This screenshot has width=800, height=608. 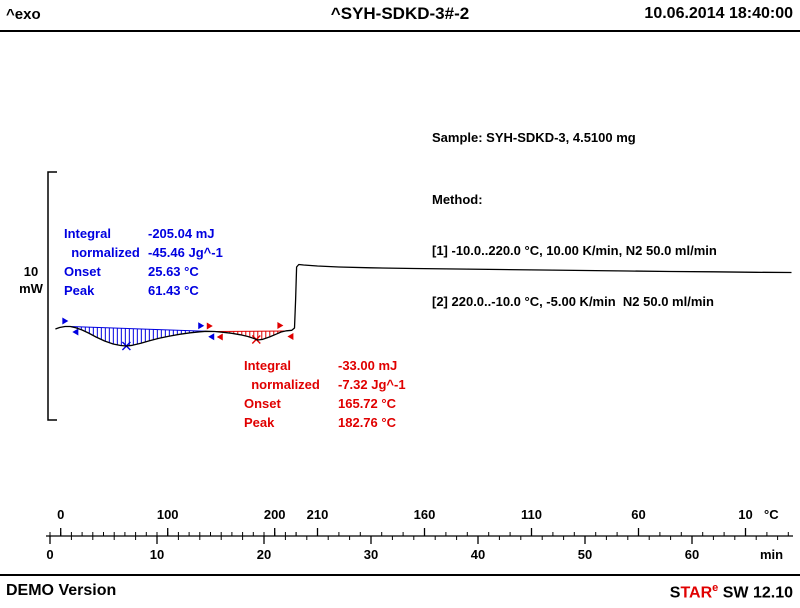 What do you see at coordinates (371, 554) in the screenshot?
I see `axis-tick-label: 30` at bounding box center [371, 554].